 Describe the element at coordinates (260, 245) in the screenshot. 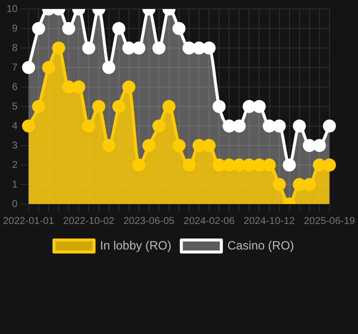

I see `legend-label: Casino (RO)` at that location.